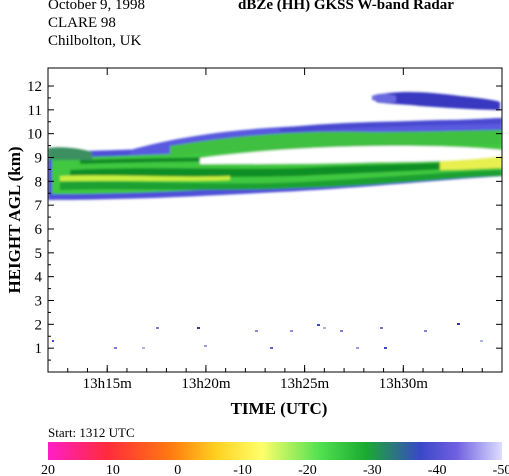 The width and height of the screenshot is (509, 476). I want to click on y-tick-label: 12, so click(34, 87).